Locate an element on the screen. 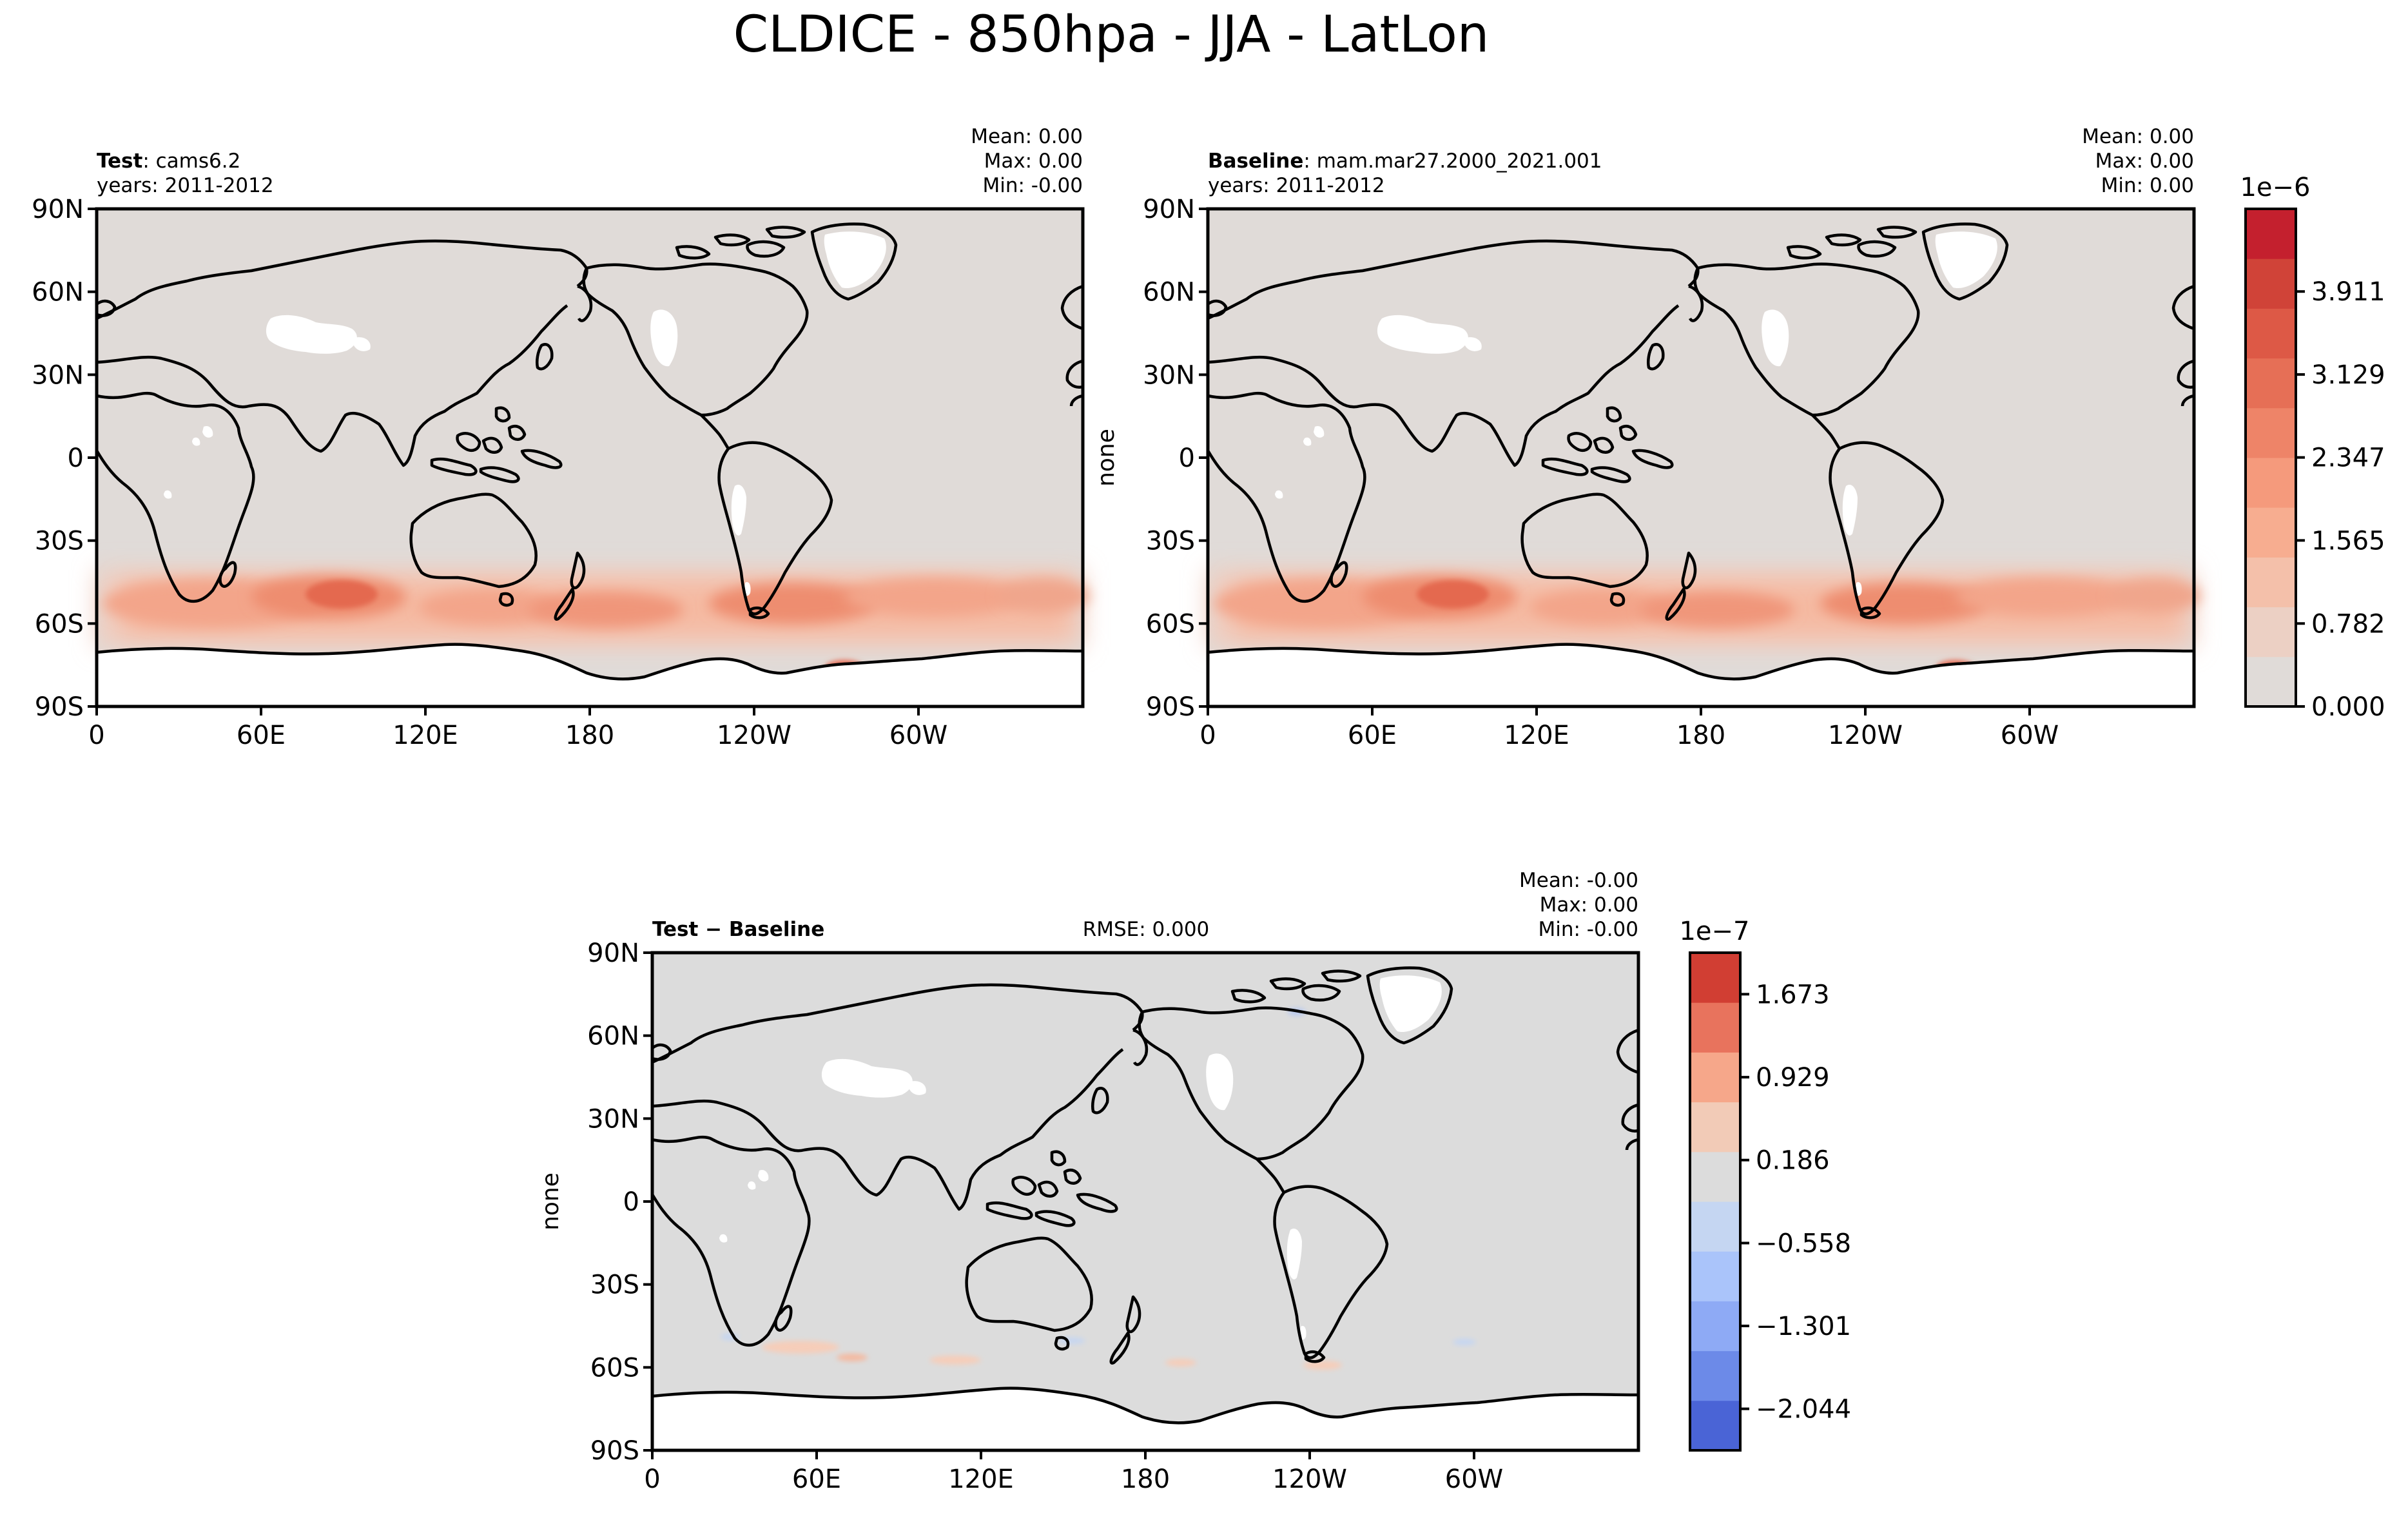 This screenshot has height=1518, width=2408. diff-mean: Mean: -0.00 is located at coordinates (1578, 880).